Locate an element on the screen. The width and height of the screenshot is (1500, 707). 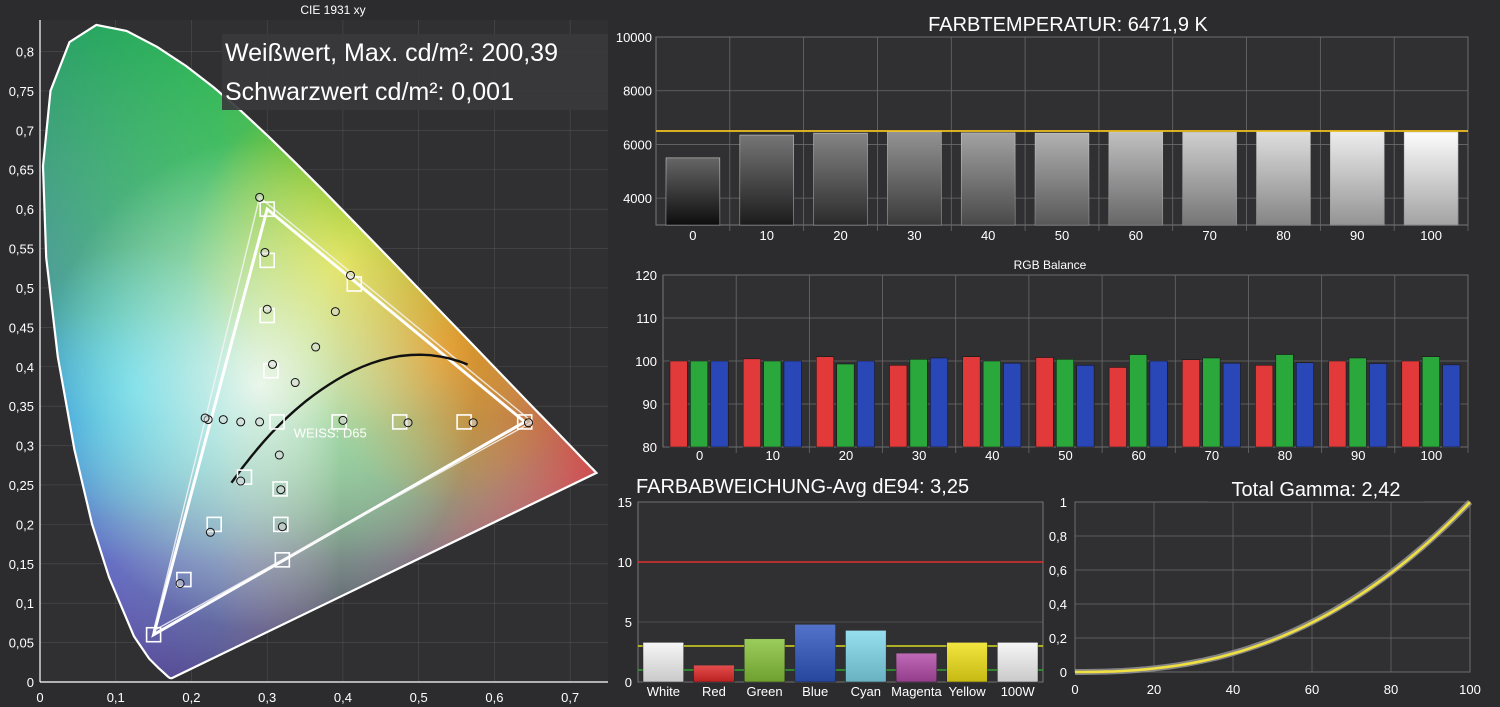
de-title: FARBABWEICHUNG-Avg dE94: 3,25 is located at coordinates (802, 487).